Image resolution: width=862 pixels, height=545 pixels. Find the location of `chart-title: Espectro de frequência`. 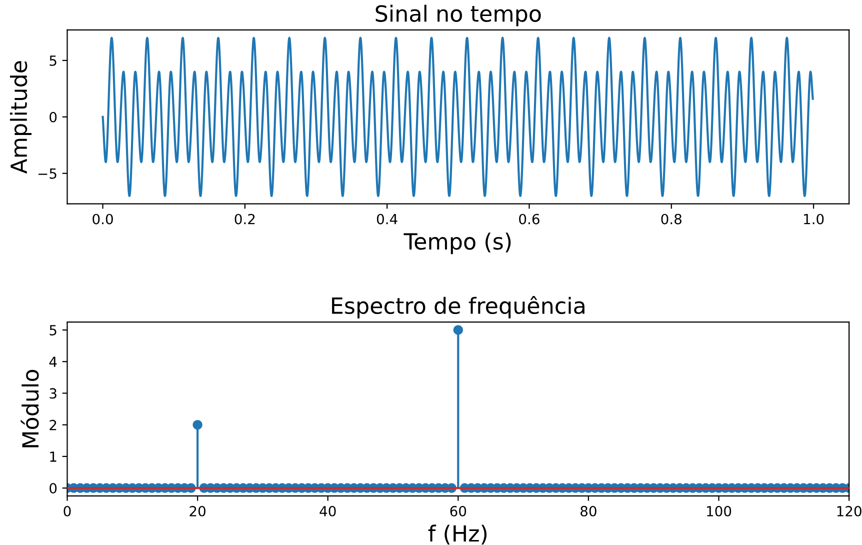

chart-title: Espectro de frequência is located at coordinates (458, 307).